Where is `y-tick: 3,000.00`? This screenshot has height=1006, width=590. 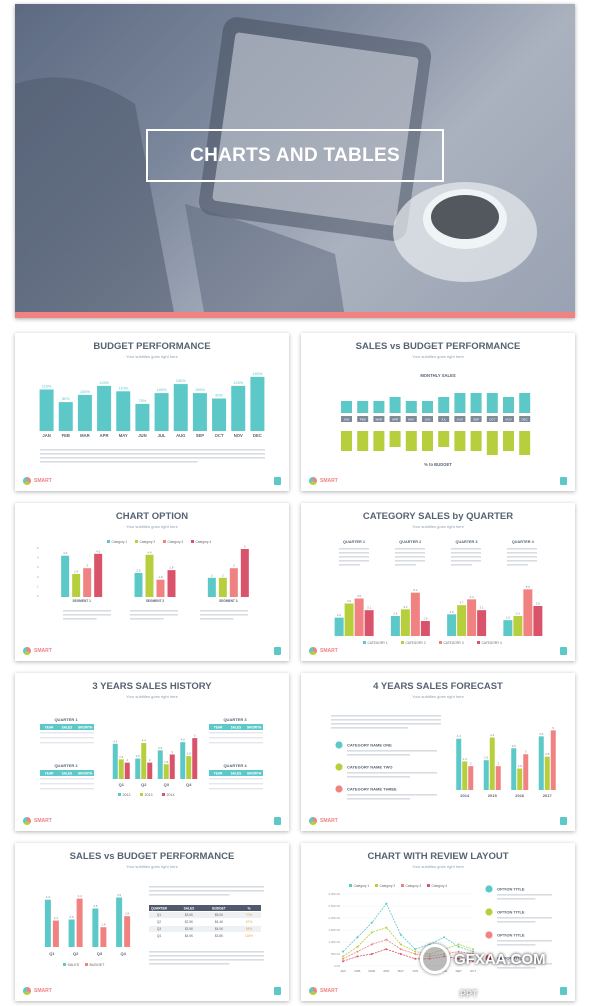 y-tick: 3,000.00 is located at coordinates (334, 894).